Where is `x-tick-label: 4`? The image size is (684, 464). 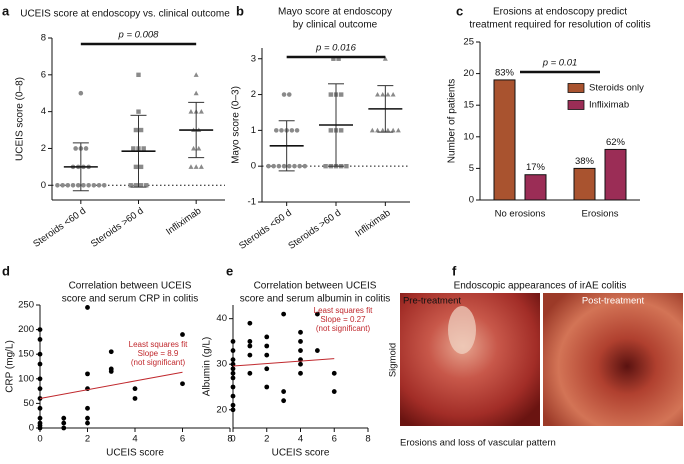 x-tick-label: 4 is located at coordinates (300, 439).